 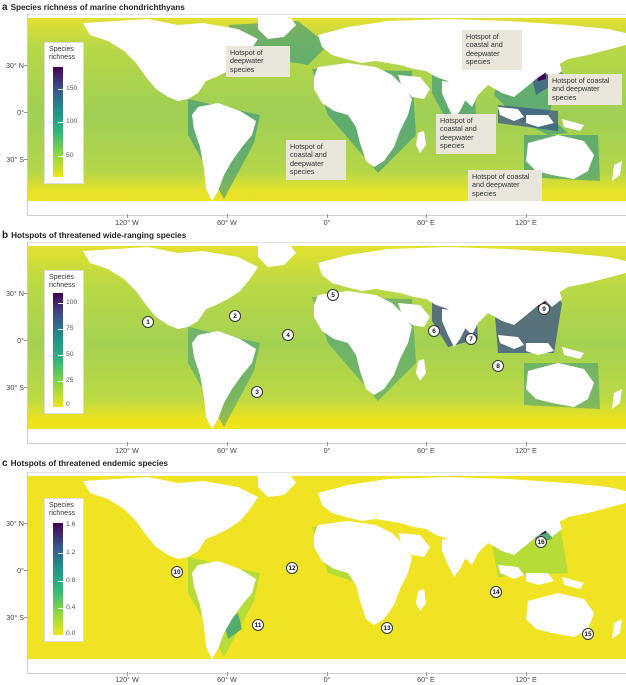 I want to click on panel-c-title: c Hotspots of threatened endemic species, so click(x=85, y=463).